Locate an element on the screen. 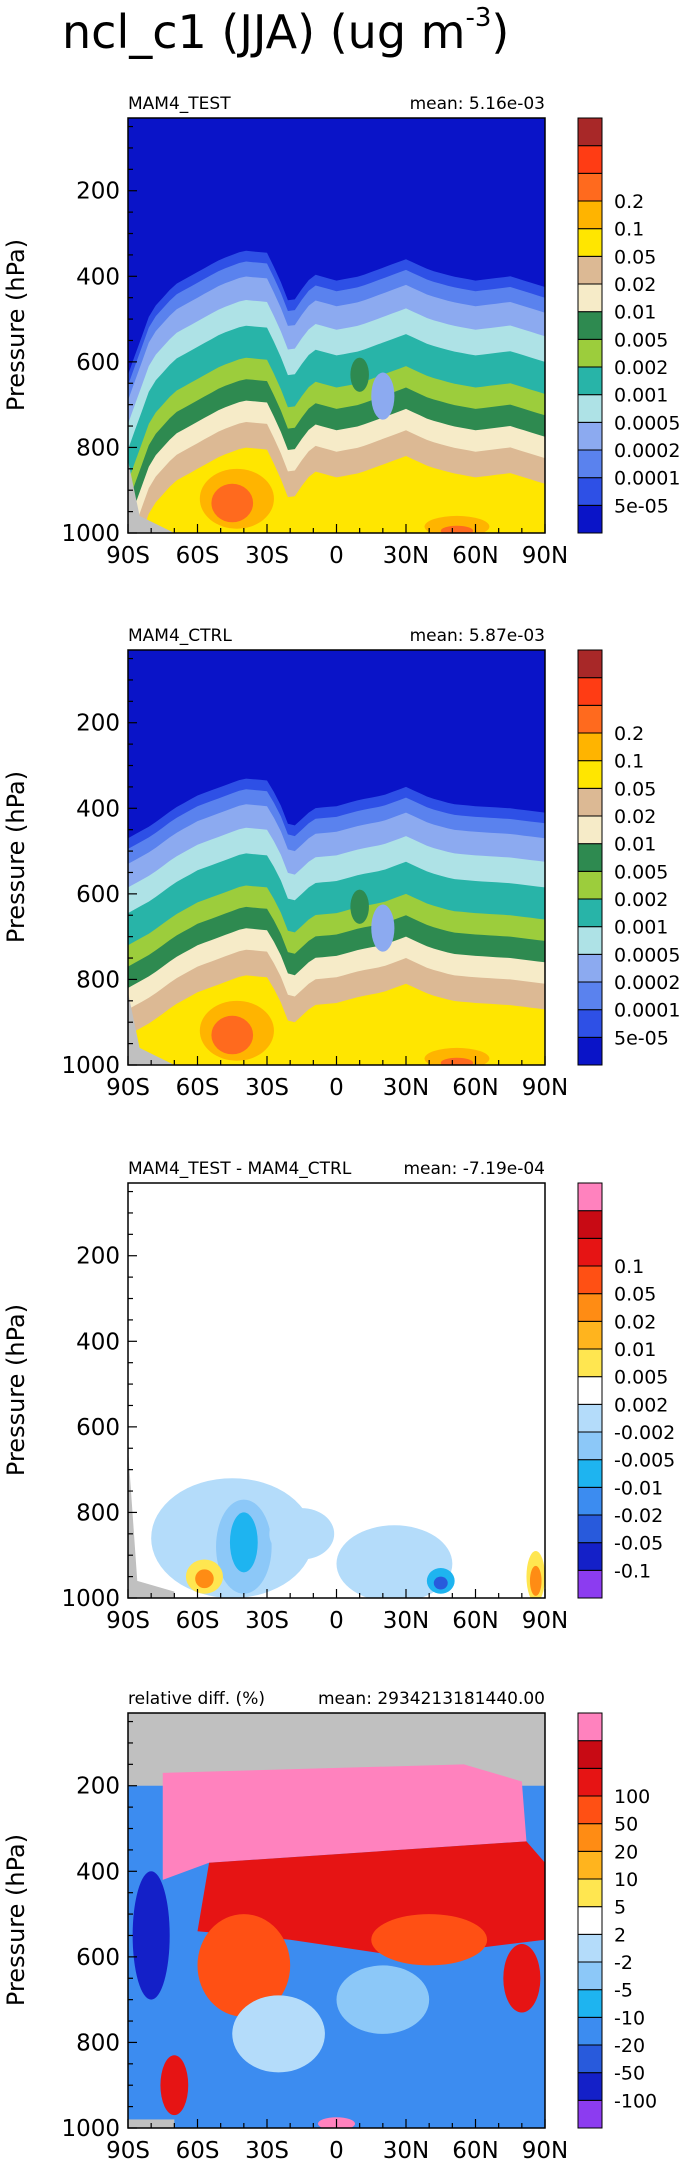  colorbar-label: 5e-05 is located at coordinates (641, 506).